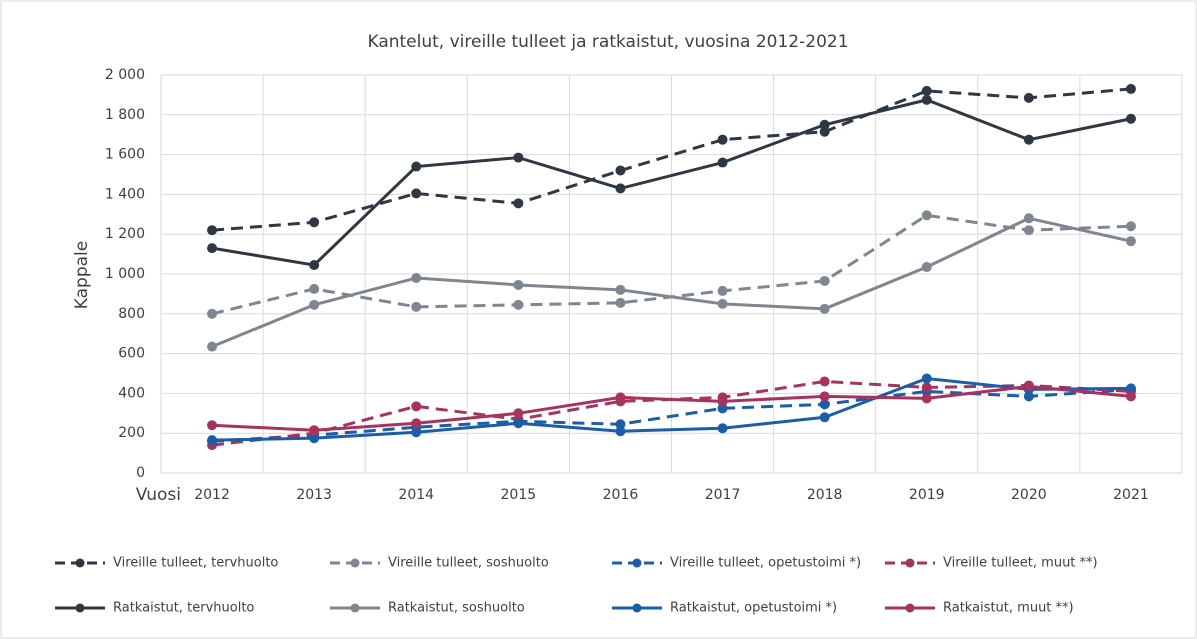  Describe the element at coordinates (125, 274) in the screenshot. I see `y-tick-label: 1 000` at that location.